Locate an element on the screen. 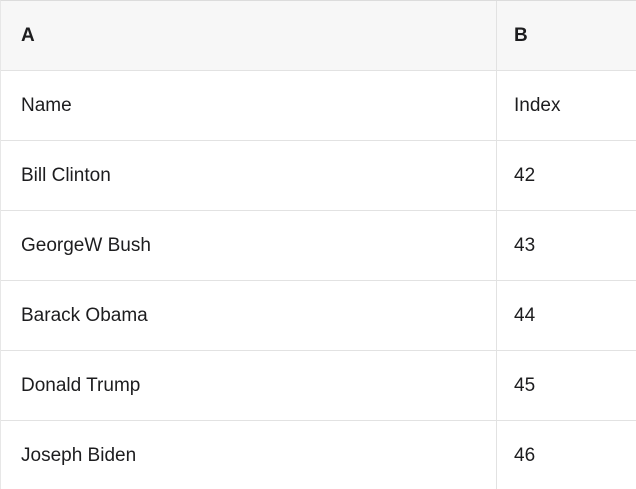 The image size is (636, 489). cell-b3: 43 is located at coordinates (525, 245).